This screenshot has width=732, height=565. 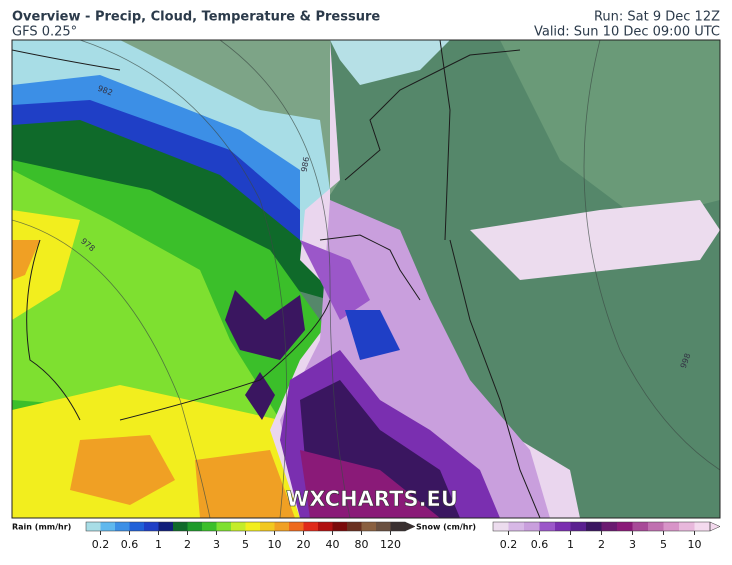 What do you see at coordinates (362, 544) in the screenshot?
I see `colorbar-tick-label: 80` at bounding box center [362, 544].